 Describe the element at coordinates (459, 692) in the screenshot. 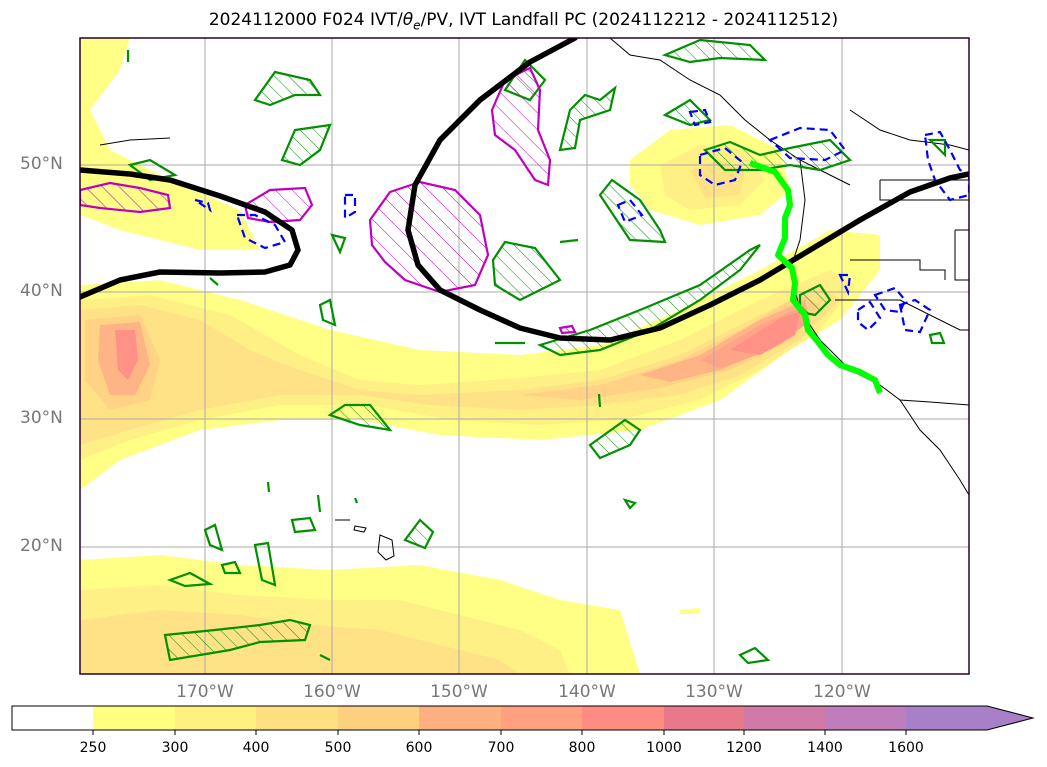

I see `lon-label-150w: 150°W` at that location.